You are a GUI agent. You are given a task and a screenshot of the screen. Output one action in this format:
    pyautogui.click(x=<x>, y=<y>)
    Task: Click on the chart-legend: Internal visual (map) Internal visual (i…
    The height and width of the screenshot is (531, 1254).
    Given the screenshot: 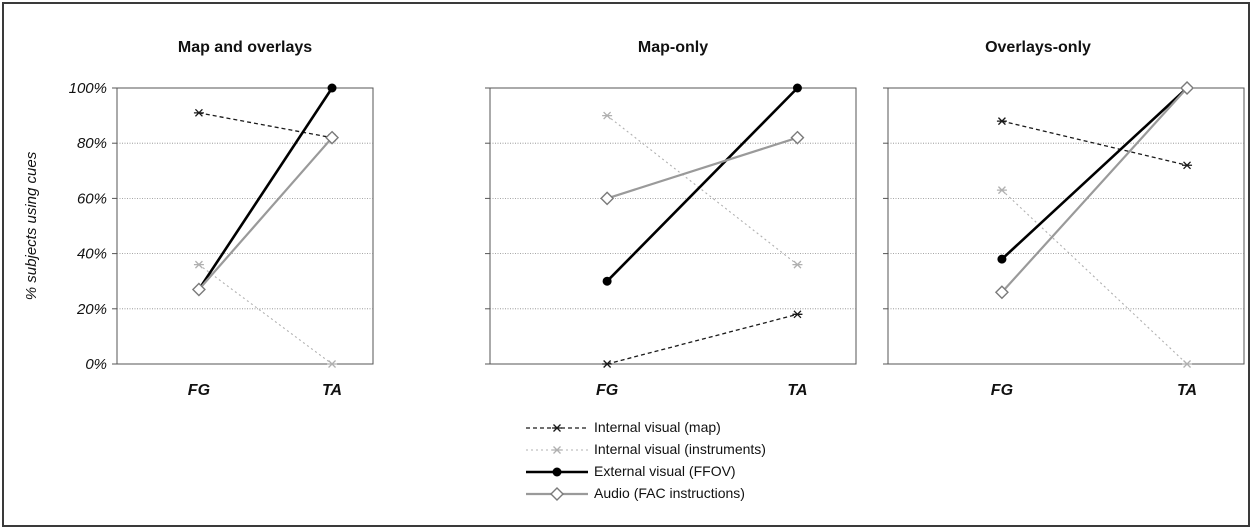 What is the action you would take?
    pyautogui.click(x=702, y=473)
    